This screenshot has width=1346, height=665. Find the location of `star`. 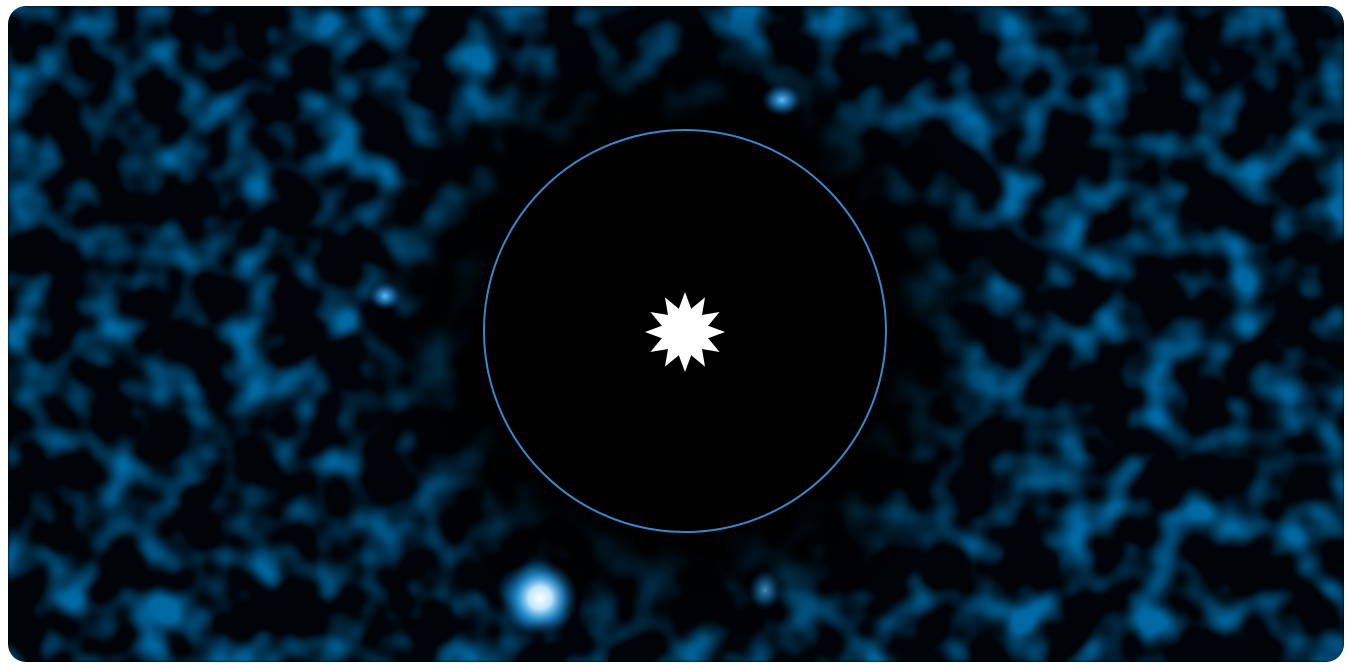

star is located at coordinates (685, 332).